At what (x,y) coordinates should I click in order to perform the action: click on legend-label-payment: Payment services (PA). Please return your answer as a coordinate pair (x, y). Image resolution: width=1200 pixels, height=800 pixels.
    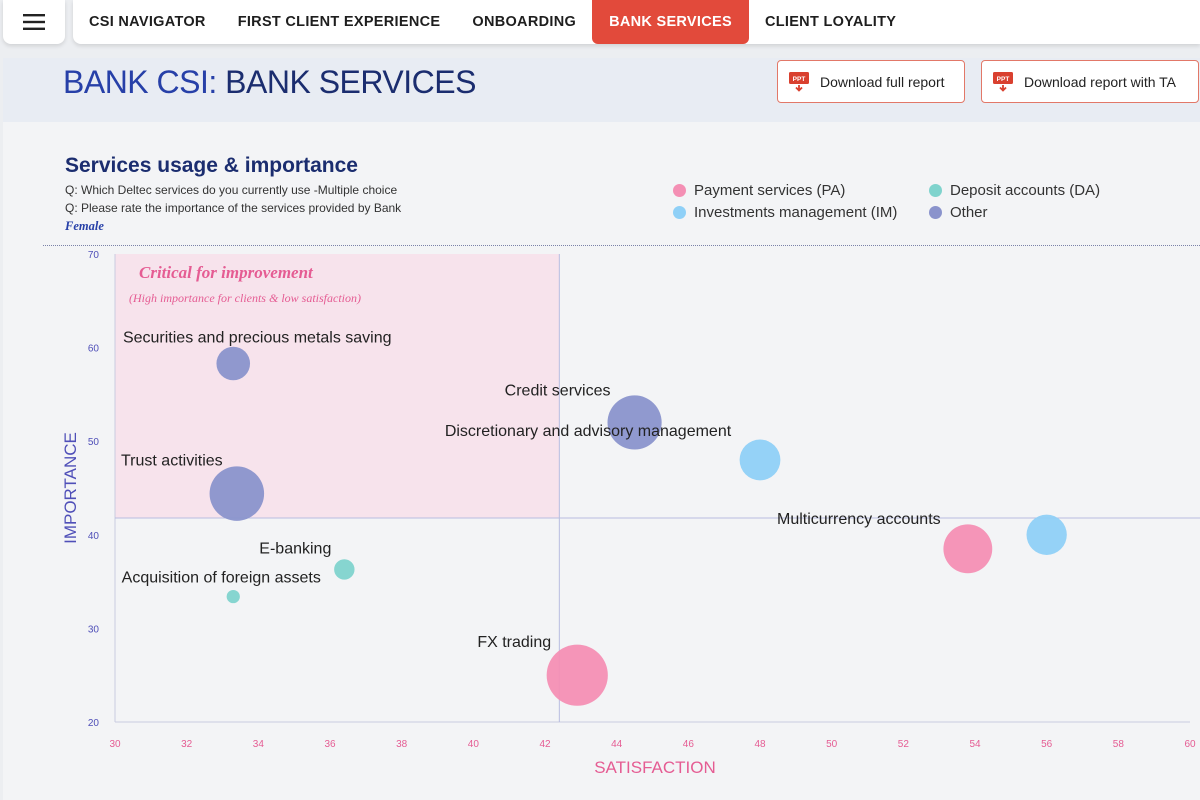
    Looking at the image, I should click on (770, 190).